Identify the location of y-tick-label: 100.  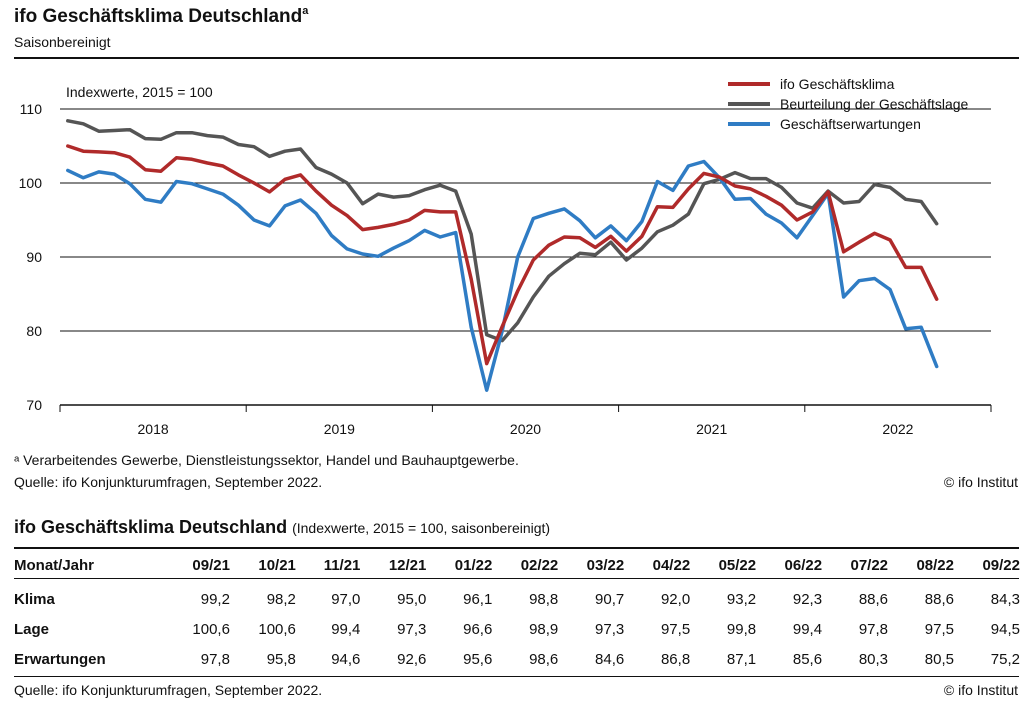
(31, 183).